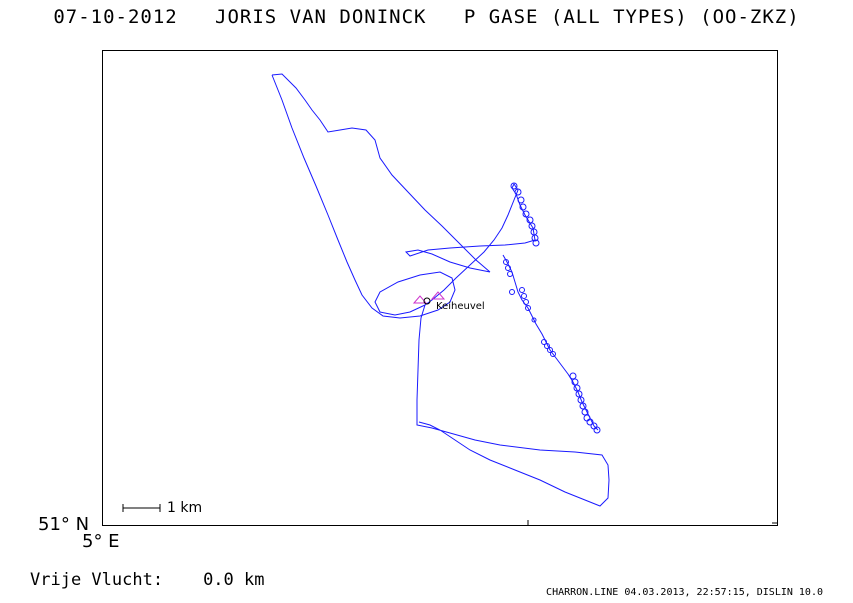 This screenshot has height=603, width=853. What do you see at coordinates (550, 342) in the screenshot?
I see `flight-track-east` at bounding box center [550, 342].